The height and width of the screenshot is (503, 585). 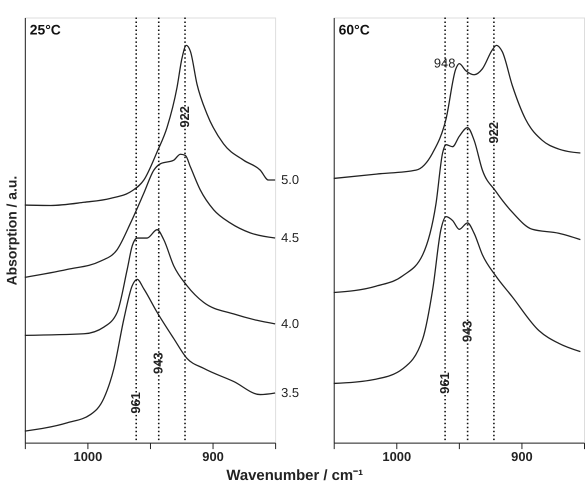 I want to click on series-label: 4.0, so click(x=290, y=323).